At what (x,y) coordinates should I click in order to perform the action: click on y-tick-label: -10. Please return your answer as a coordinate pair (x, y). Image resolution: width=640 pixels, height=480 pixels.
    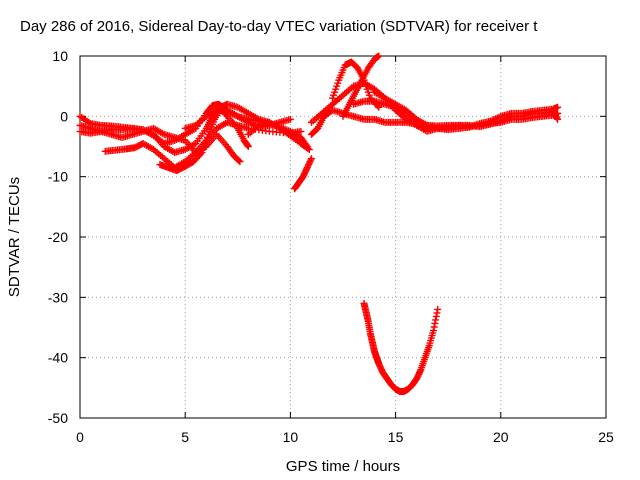
    Looking at the image, I should click on (58, 177).